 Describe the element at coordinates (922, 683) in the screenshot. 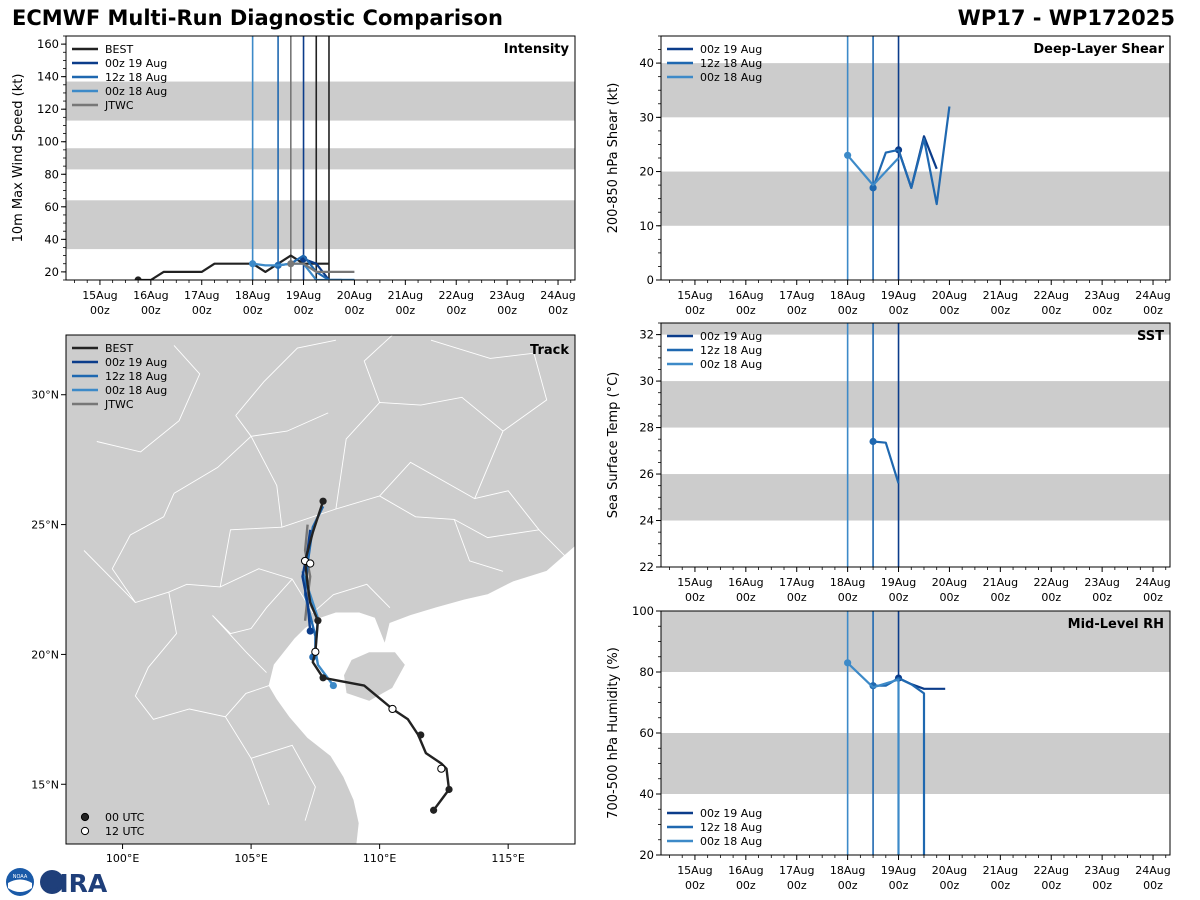

I see `rh-series-run_00z19` at that location.